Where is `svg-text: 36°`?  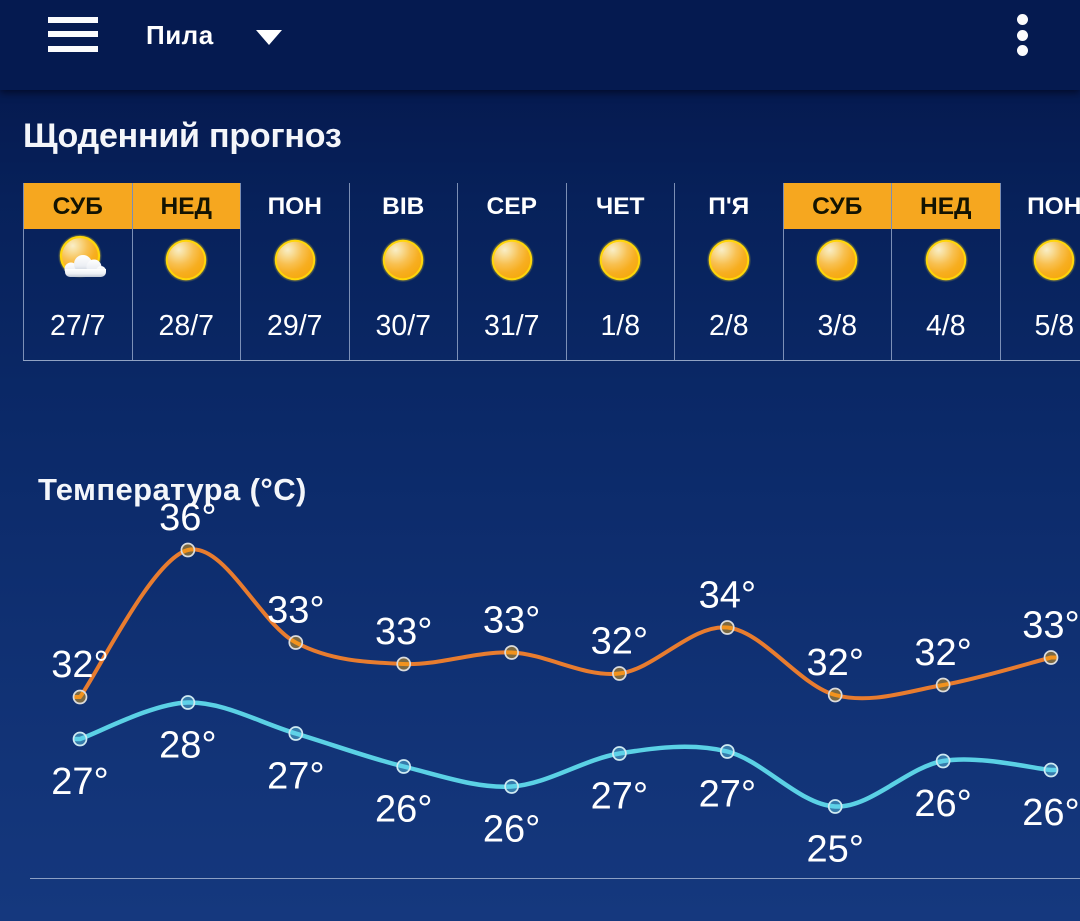 svg-text: 36° is located at coordinates (187, 518).